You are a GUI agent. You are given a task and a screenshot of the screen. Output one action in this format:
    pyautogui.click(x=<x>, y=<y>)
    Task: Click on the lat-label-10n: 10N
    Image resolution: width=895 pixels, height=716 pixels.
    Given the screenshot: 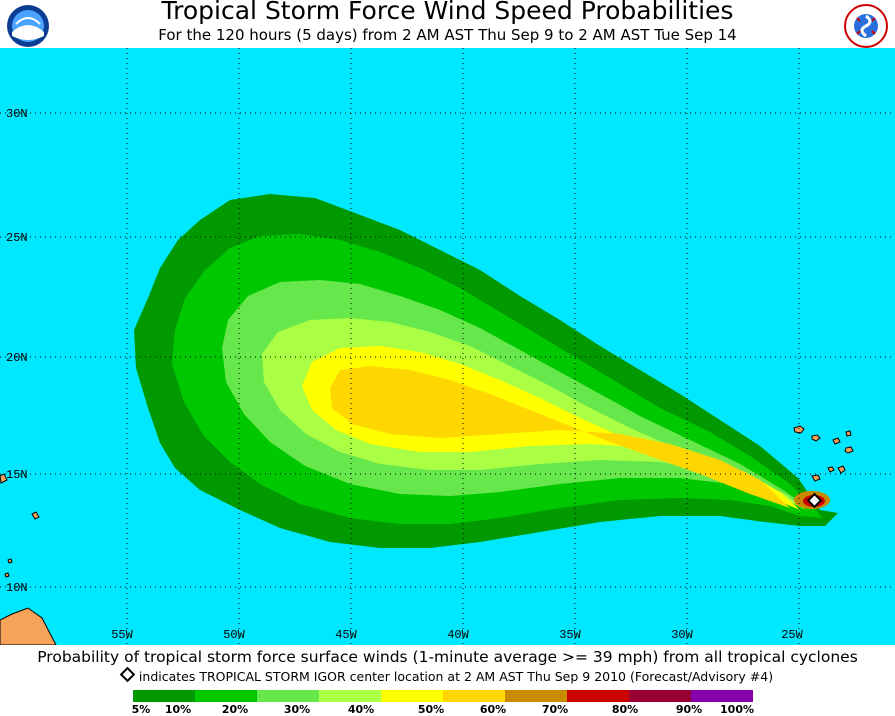 What is the action you would take?
    pyautogui.click(x=17, y=588)
    